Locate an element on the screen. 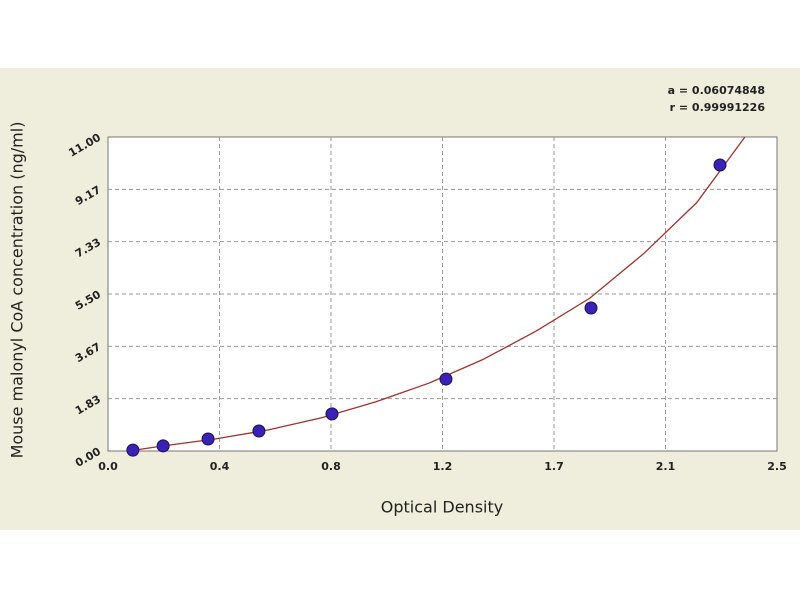 The image size is (800, 600). x-tick-label: 0.8 is located at coordinates (331, 466).